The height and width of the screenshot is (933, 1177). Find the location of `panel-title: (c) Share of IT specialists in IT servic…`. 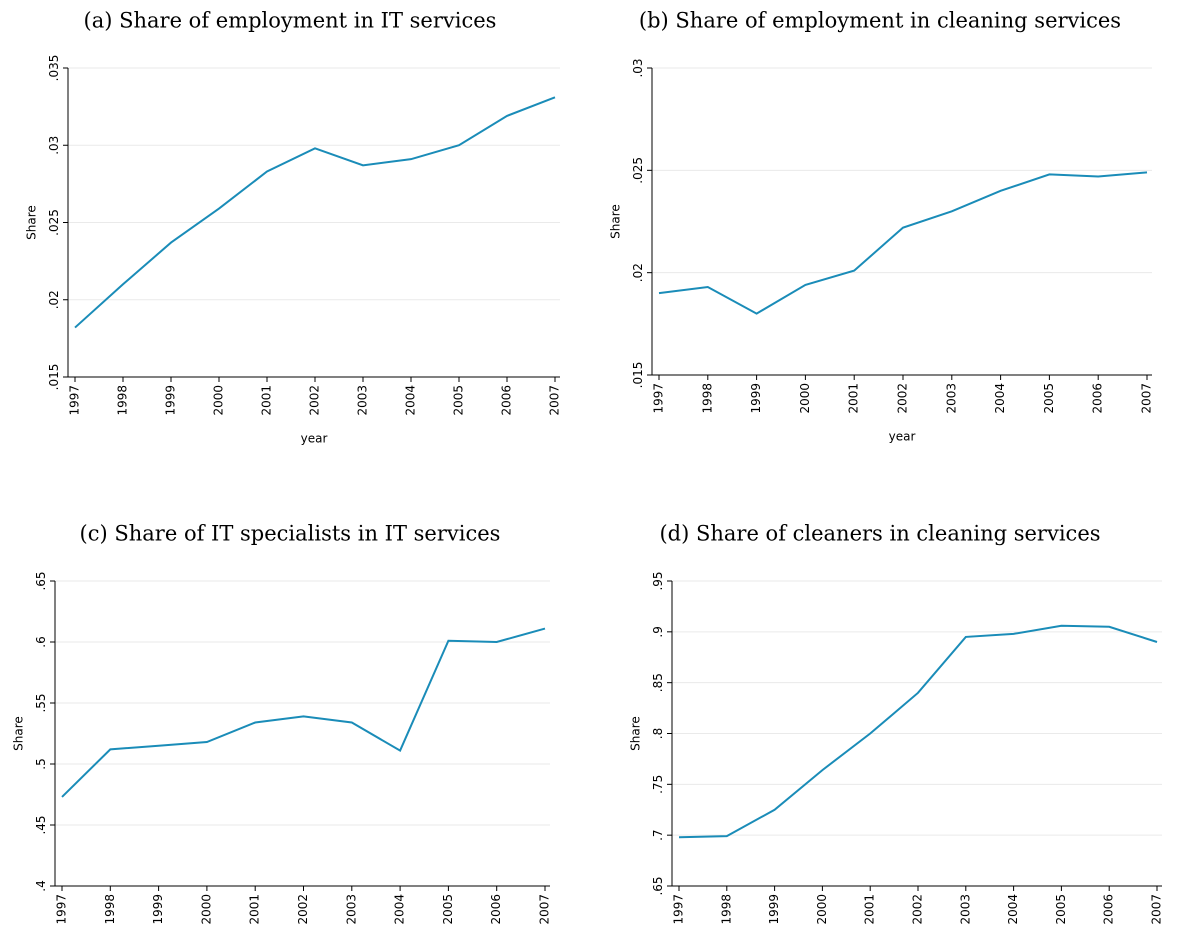

panel-title: (c) Share of IT specialists in IT servic… is located at coordinates (290, 534).